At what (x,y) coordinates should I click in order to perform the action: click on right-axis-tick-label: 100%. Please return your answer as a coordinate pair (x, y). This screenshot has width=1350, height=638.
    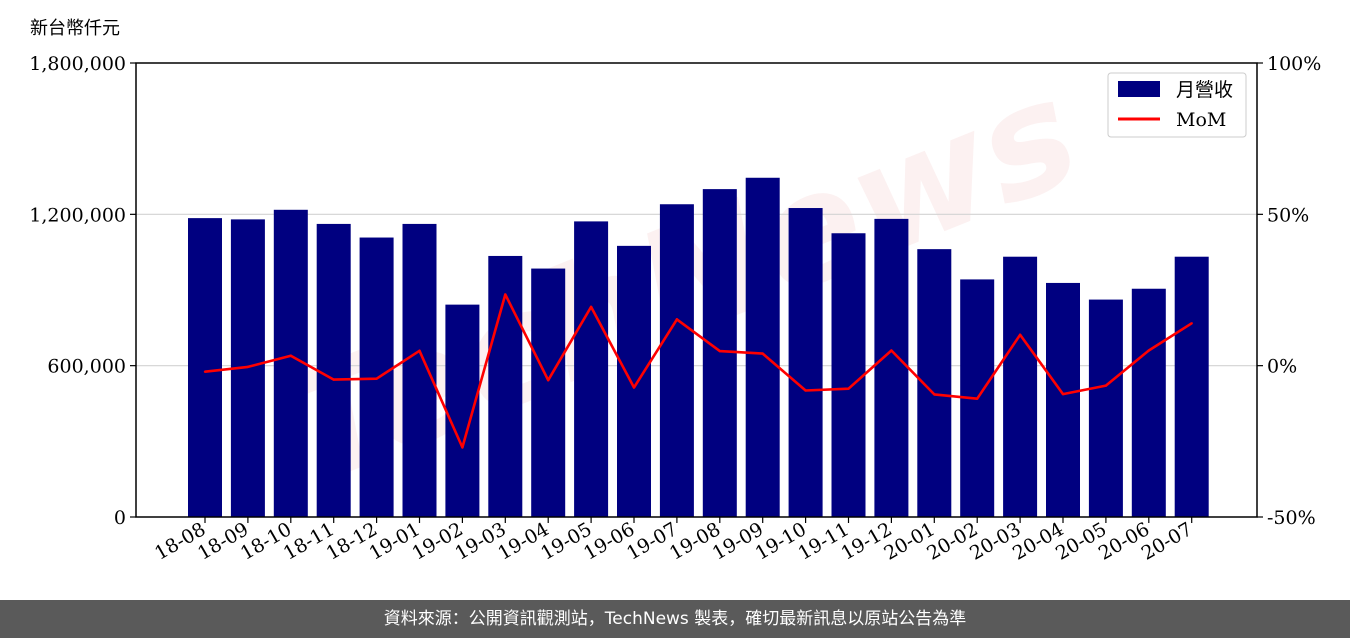
    Looking at the image, I should click on (1294, 64).